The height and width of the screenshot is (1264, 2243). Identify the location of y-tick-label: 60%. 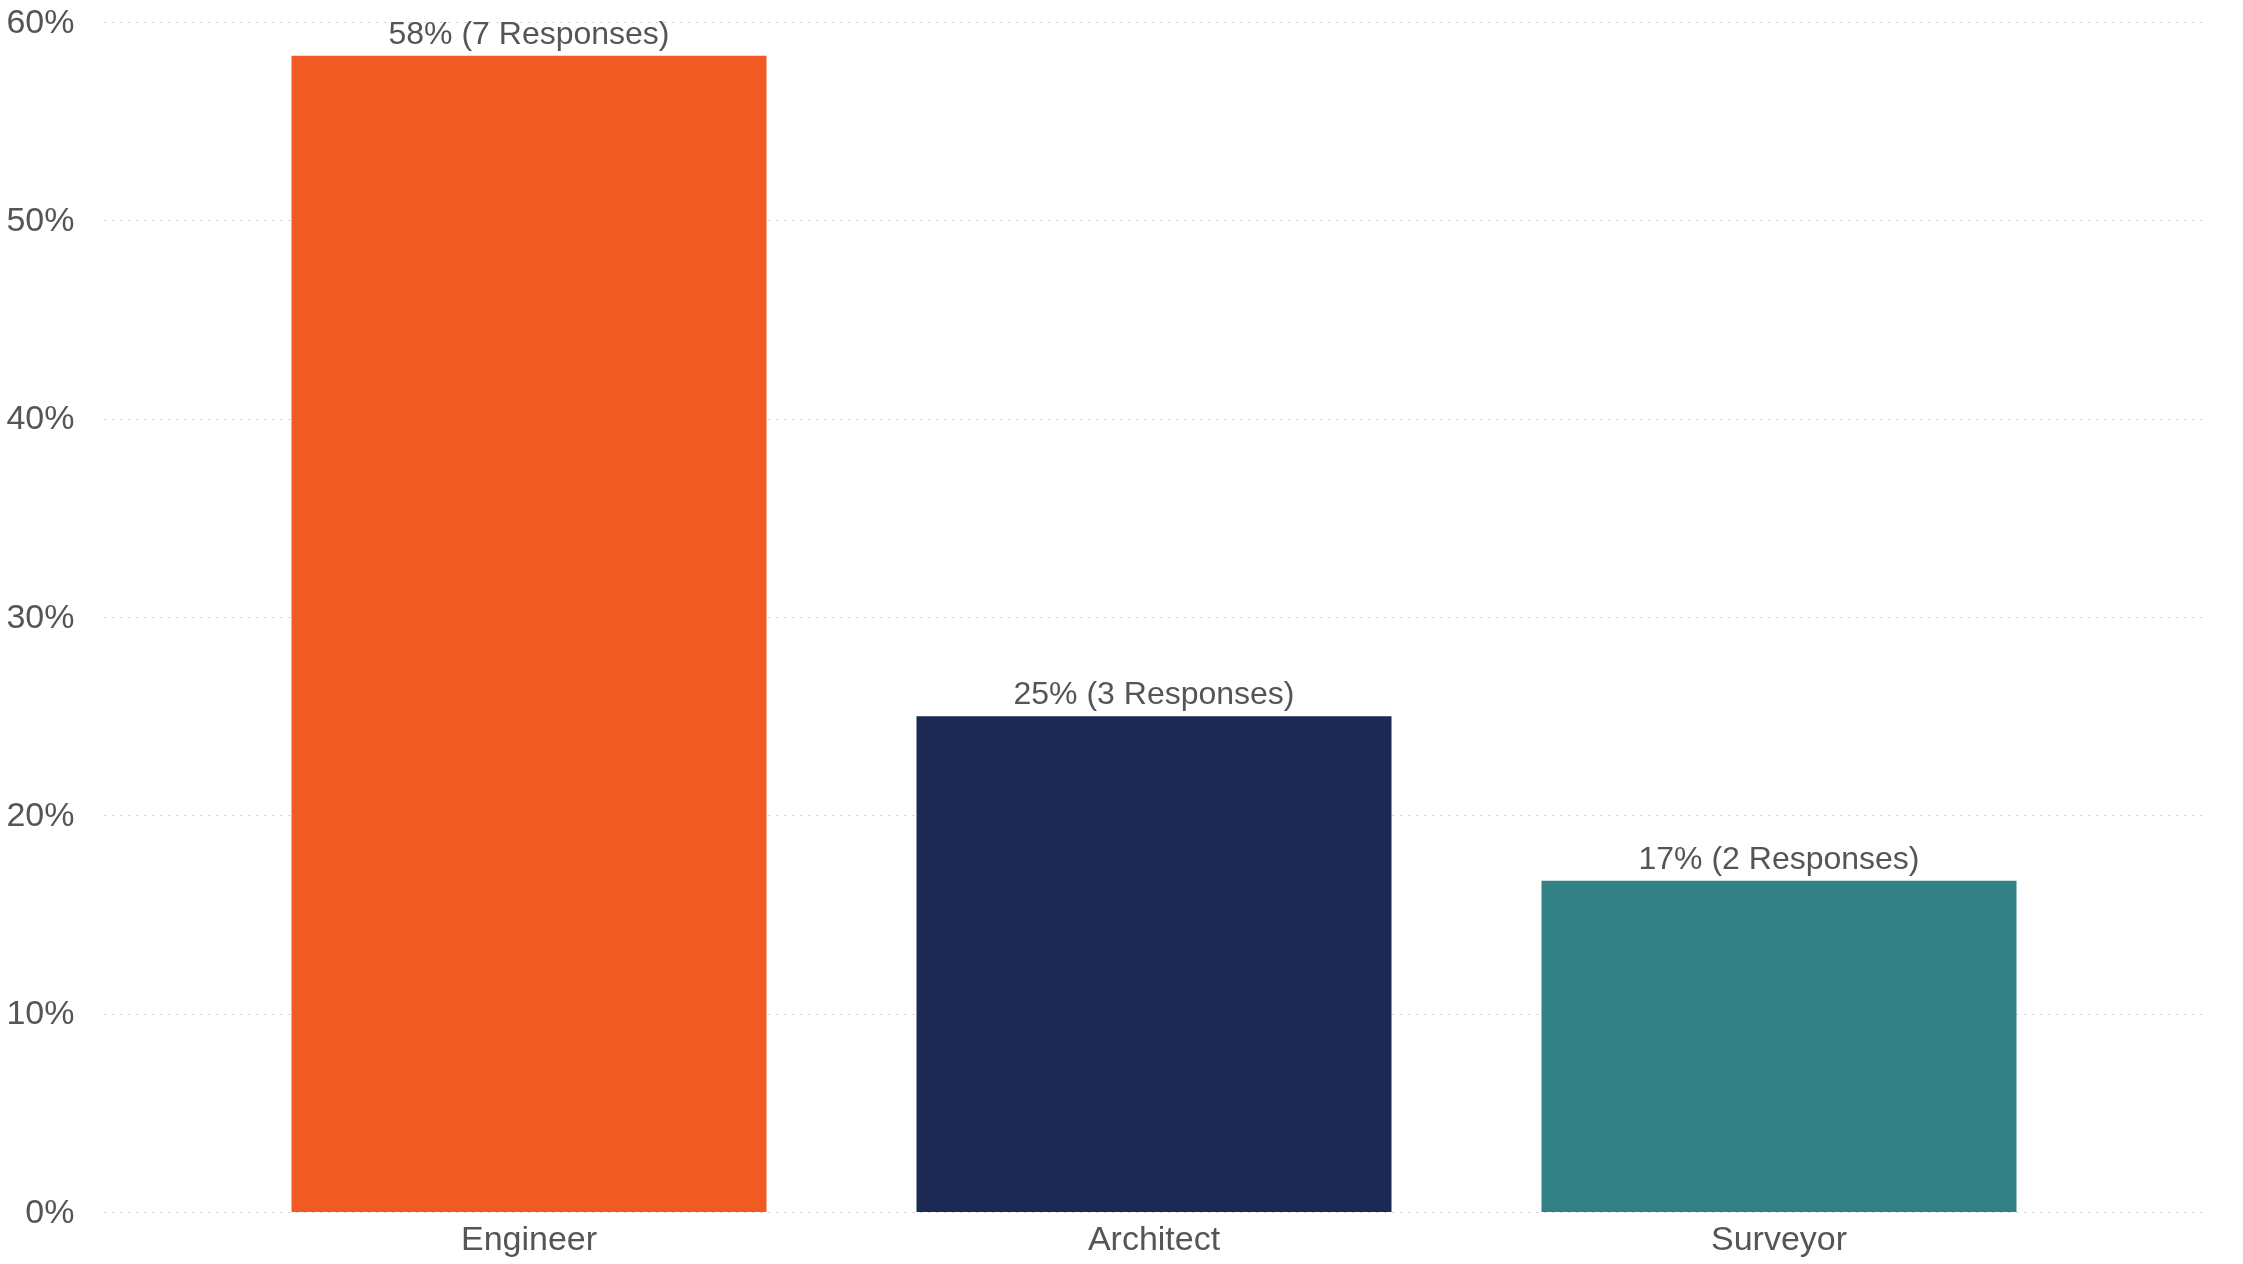
(40, 20).